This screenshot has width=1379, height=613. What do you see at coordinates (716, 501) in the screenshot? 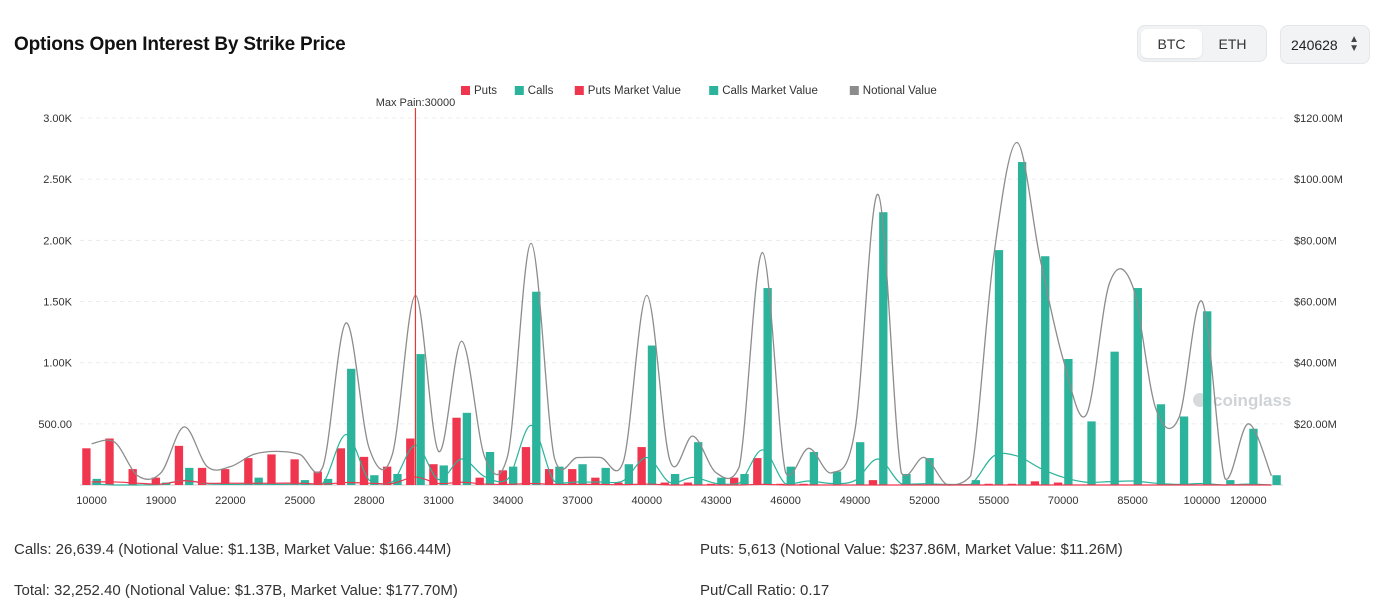
I see `x-tick-label: 43000` at bounding box center [716, 501].